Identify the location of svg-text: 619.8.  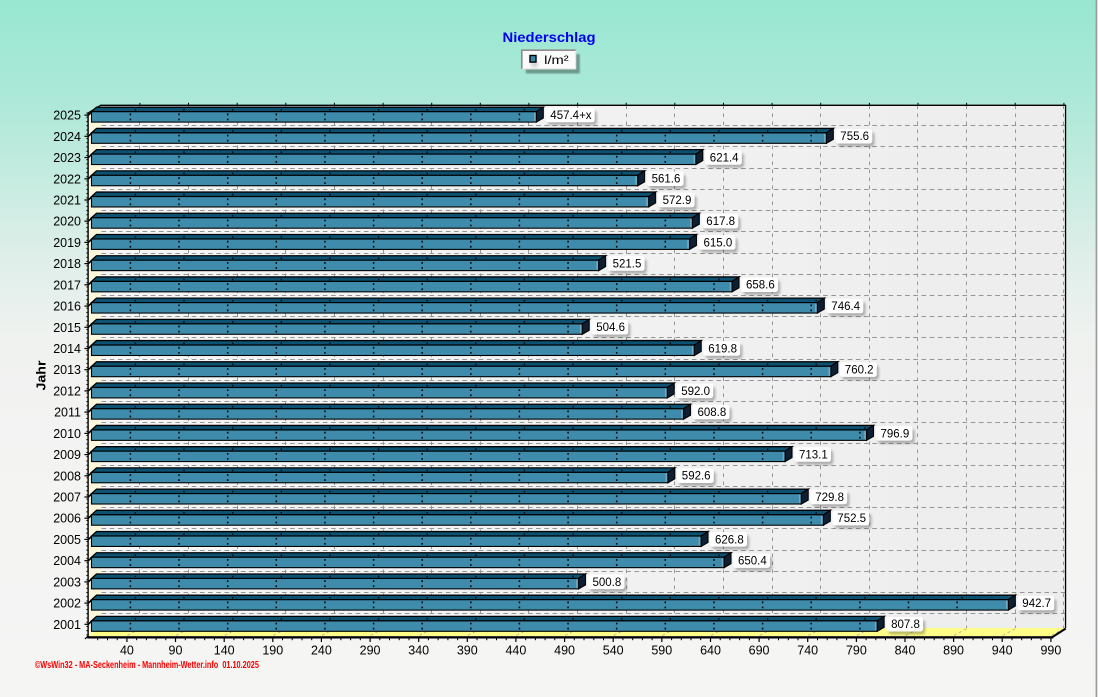
(722, 349).